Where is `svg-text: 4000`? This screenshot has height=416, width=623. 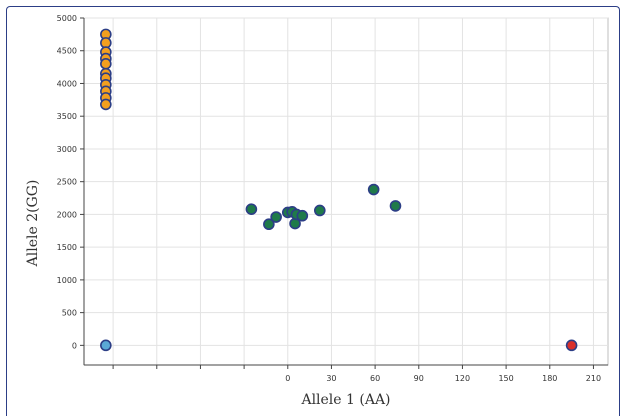 svg-text: 4000 is located at coordinates (67, 83).